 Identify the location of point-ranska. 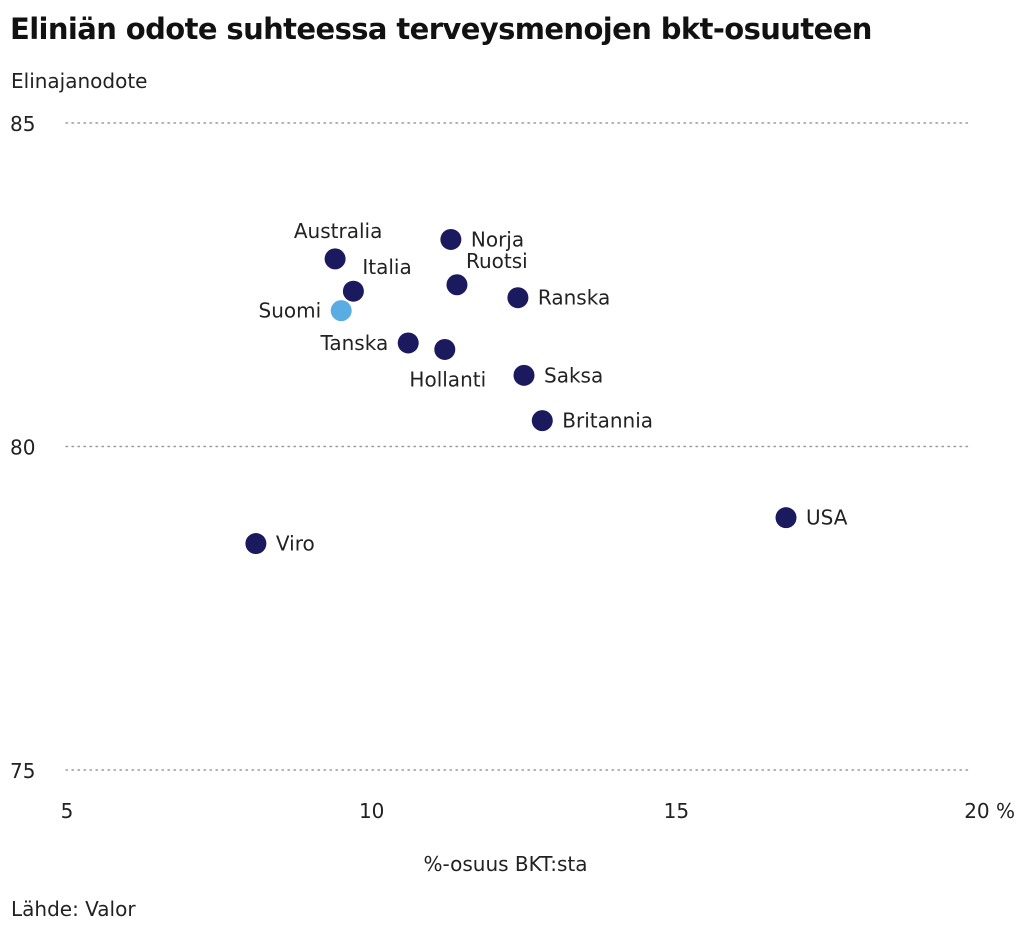
(518, 298).